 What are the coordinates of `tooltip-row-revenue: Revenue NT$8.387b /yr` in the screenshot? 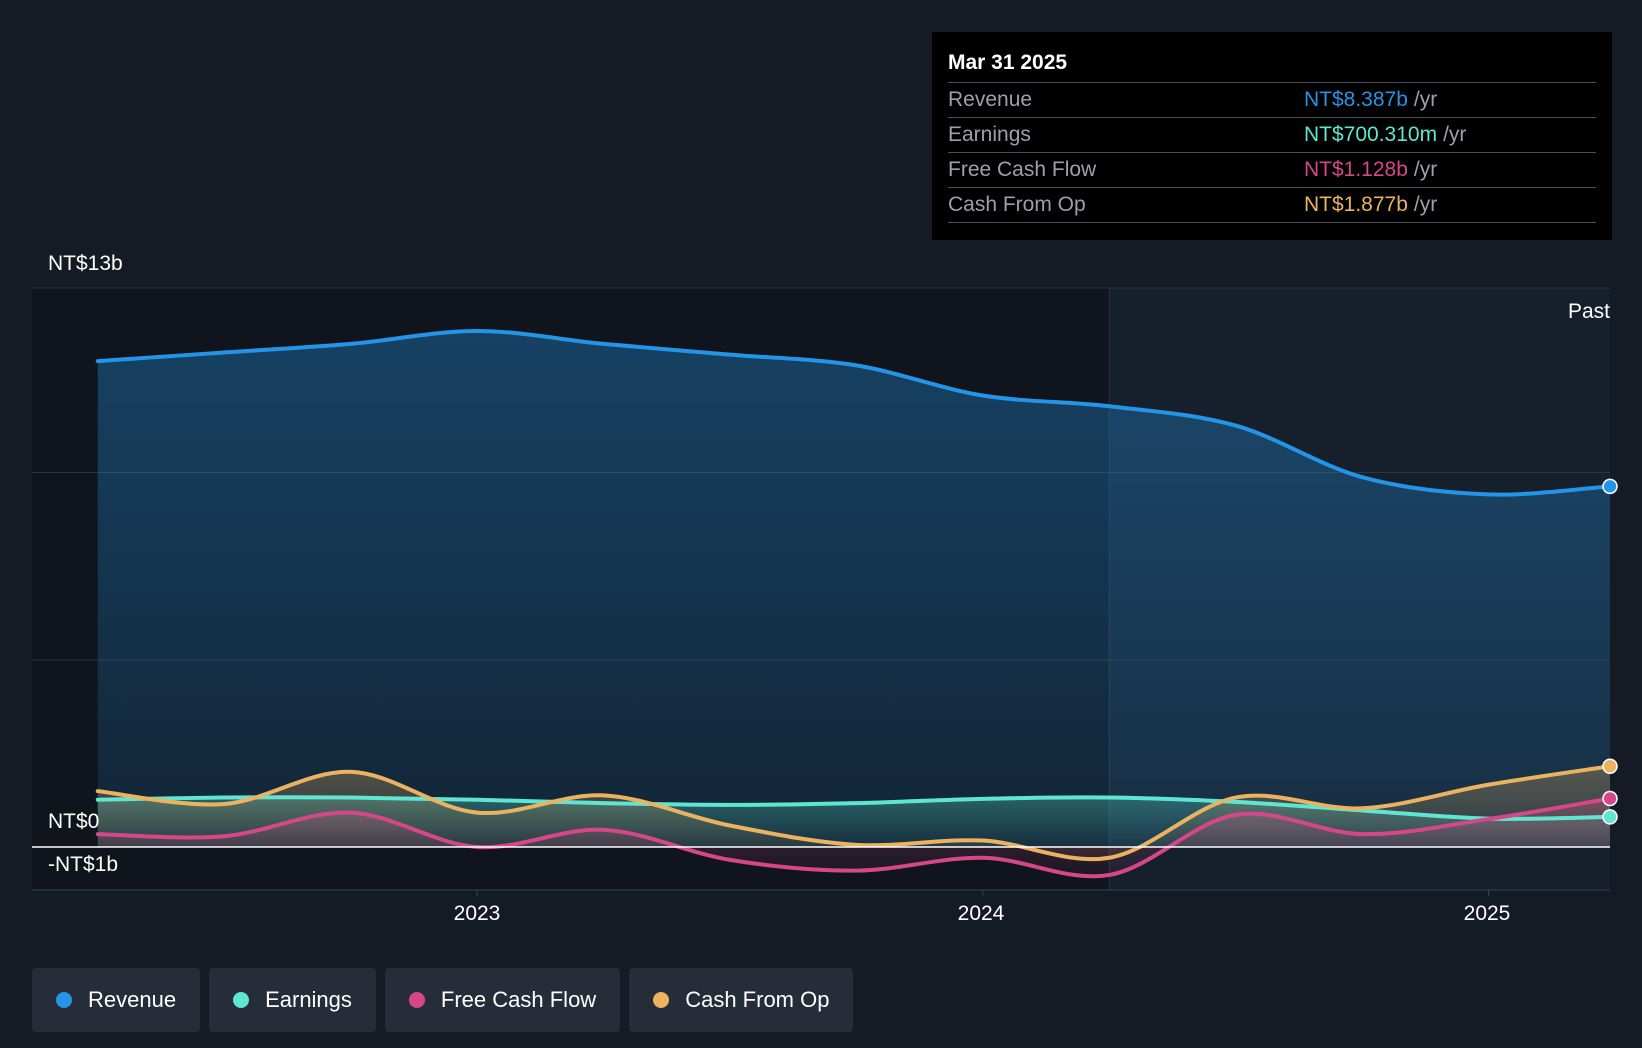 It's located at (1272, 99).